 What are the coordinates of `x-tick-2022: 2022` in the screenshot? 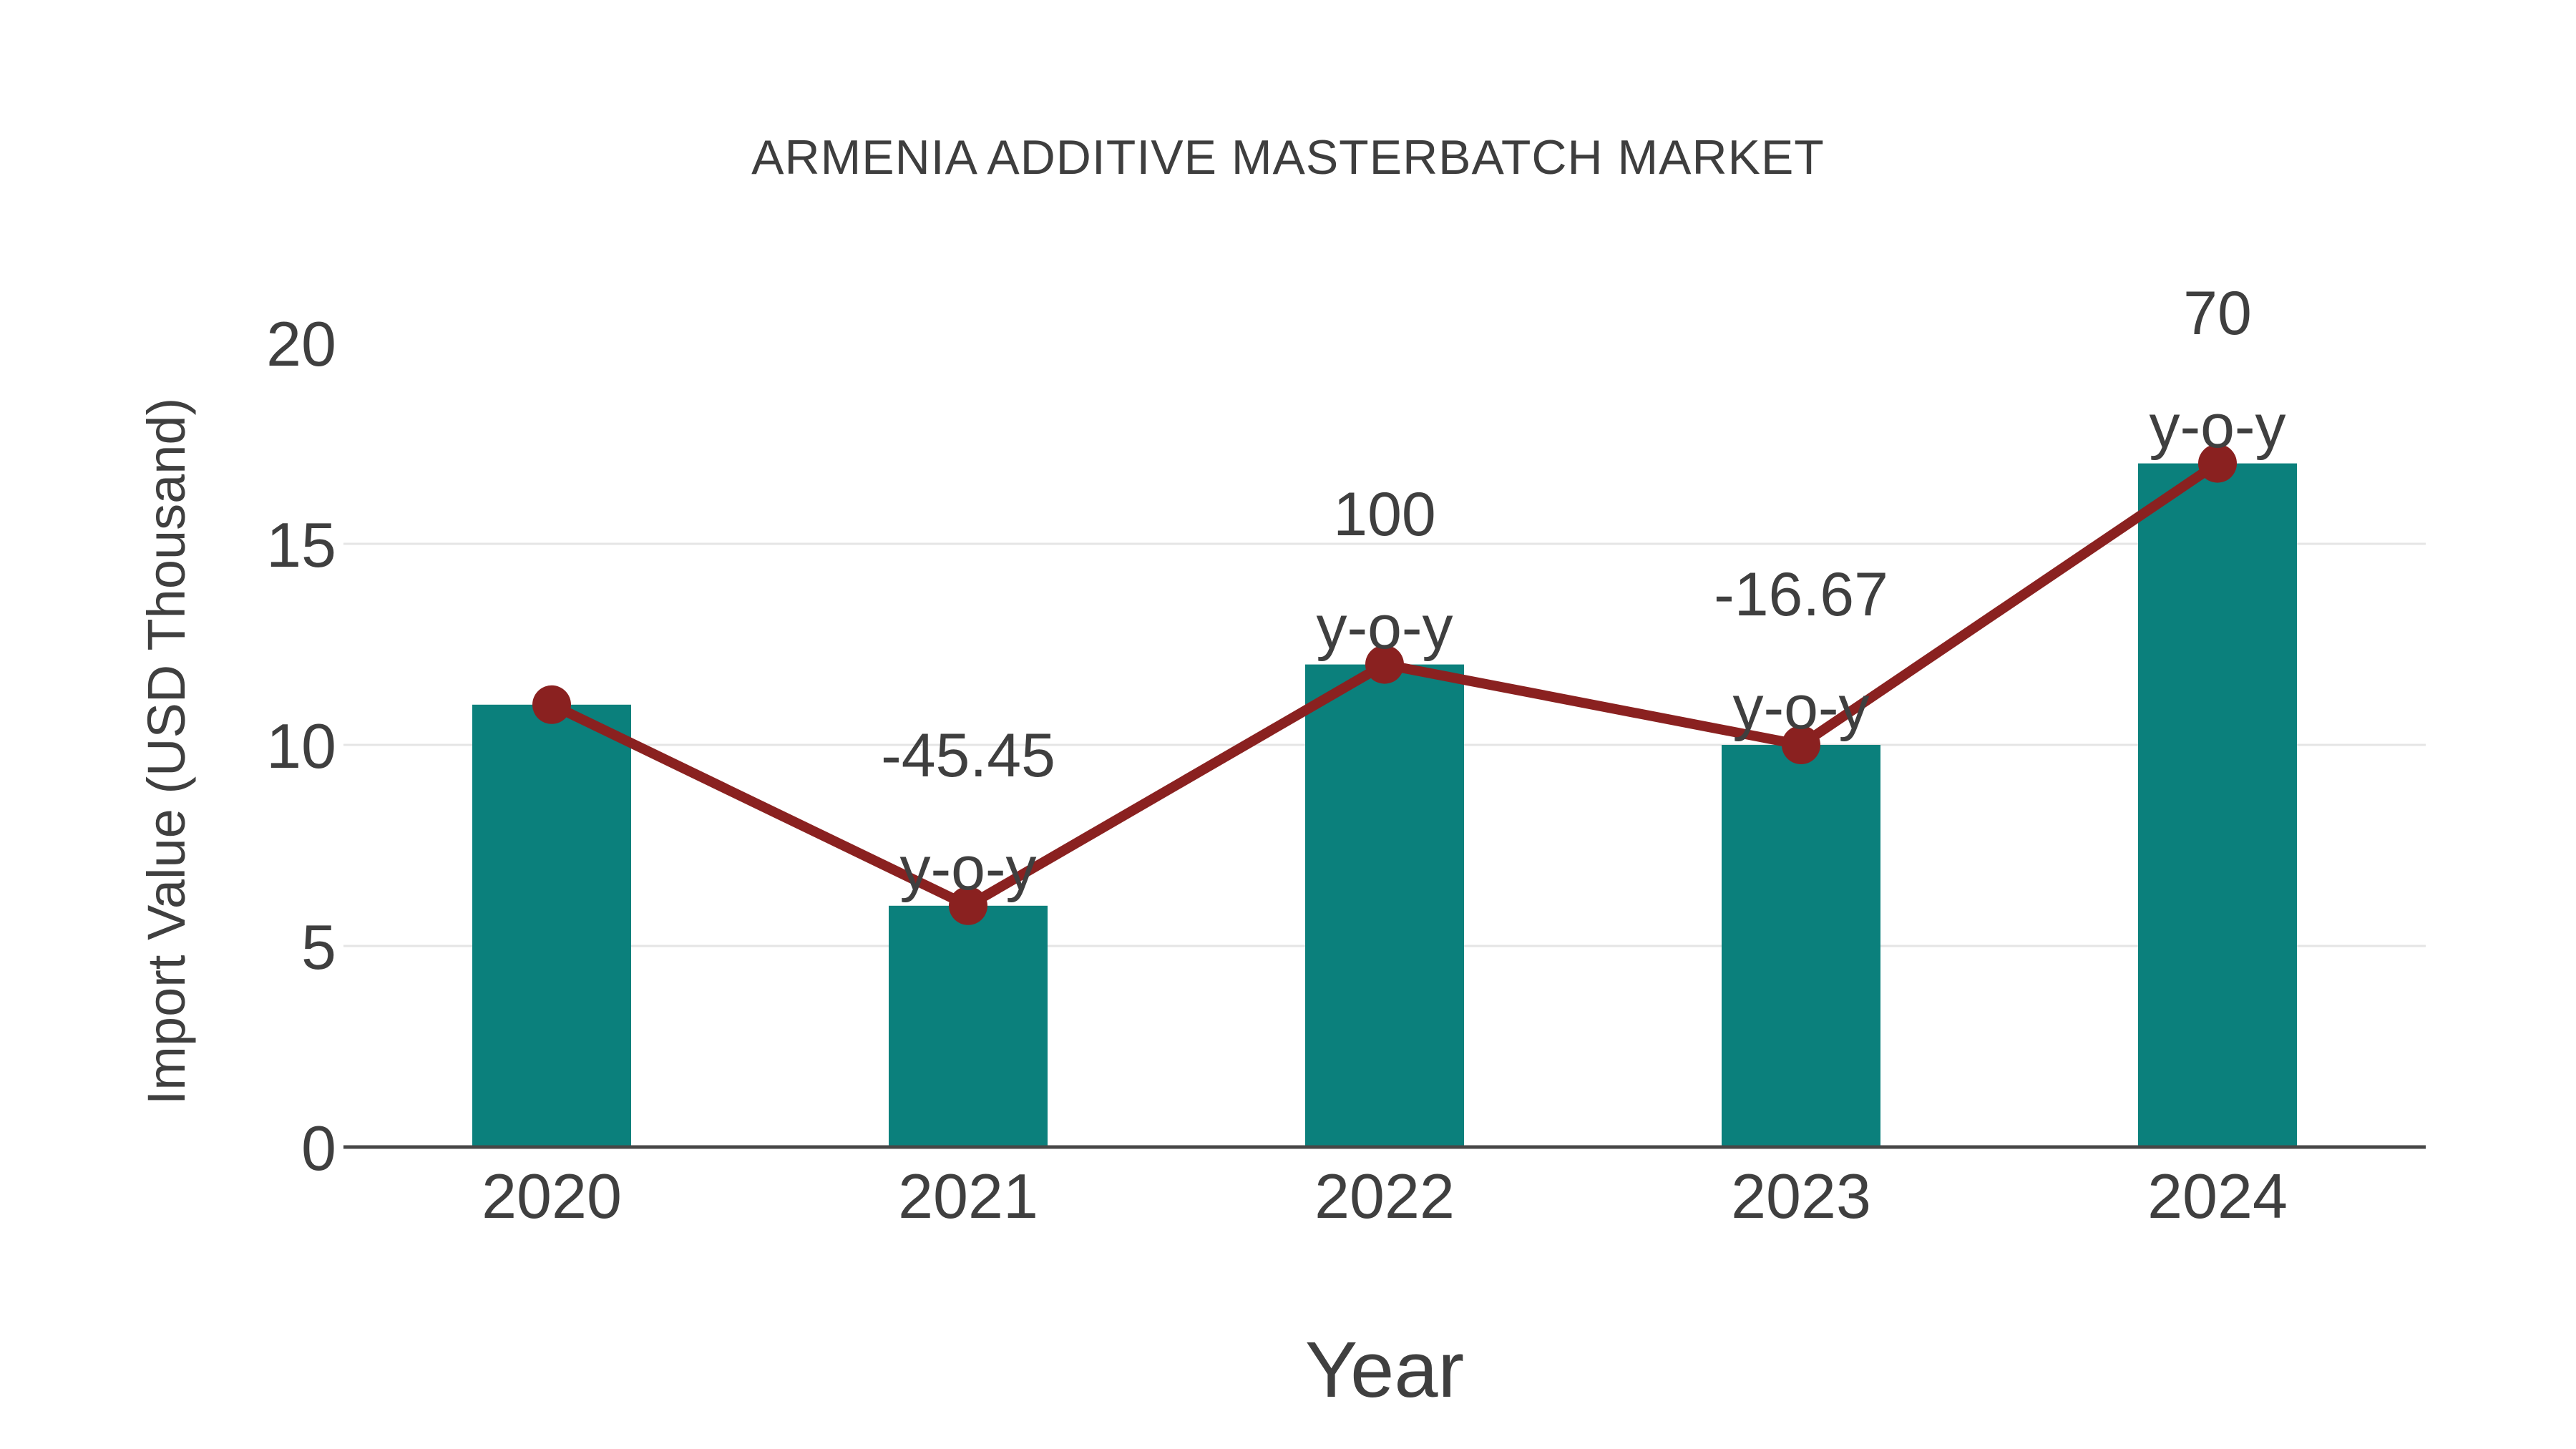 It's located at (1384, 1196).